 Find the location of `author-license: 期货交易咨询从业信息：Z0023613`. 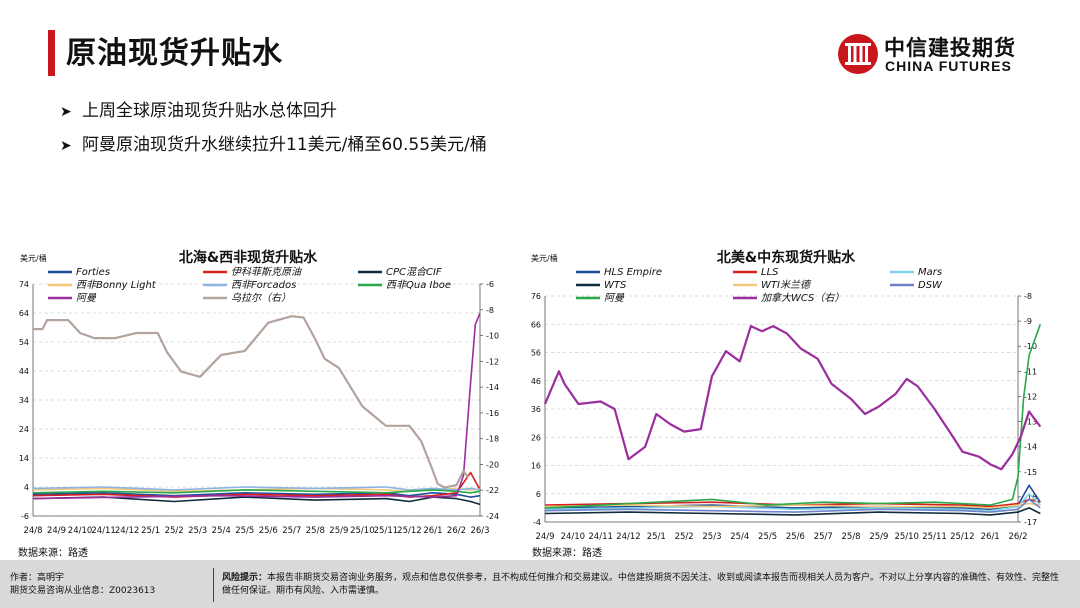

author-license: 期货交易咨询从业信息：Z0023613 is located at coordinates (83, 591).